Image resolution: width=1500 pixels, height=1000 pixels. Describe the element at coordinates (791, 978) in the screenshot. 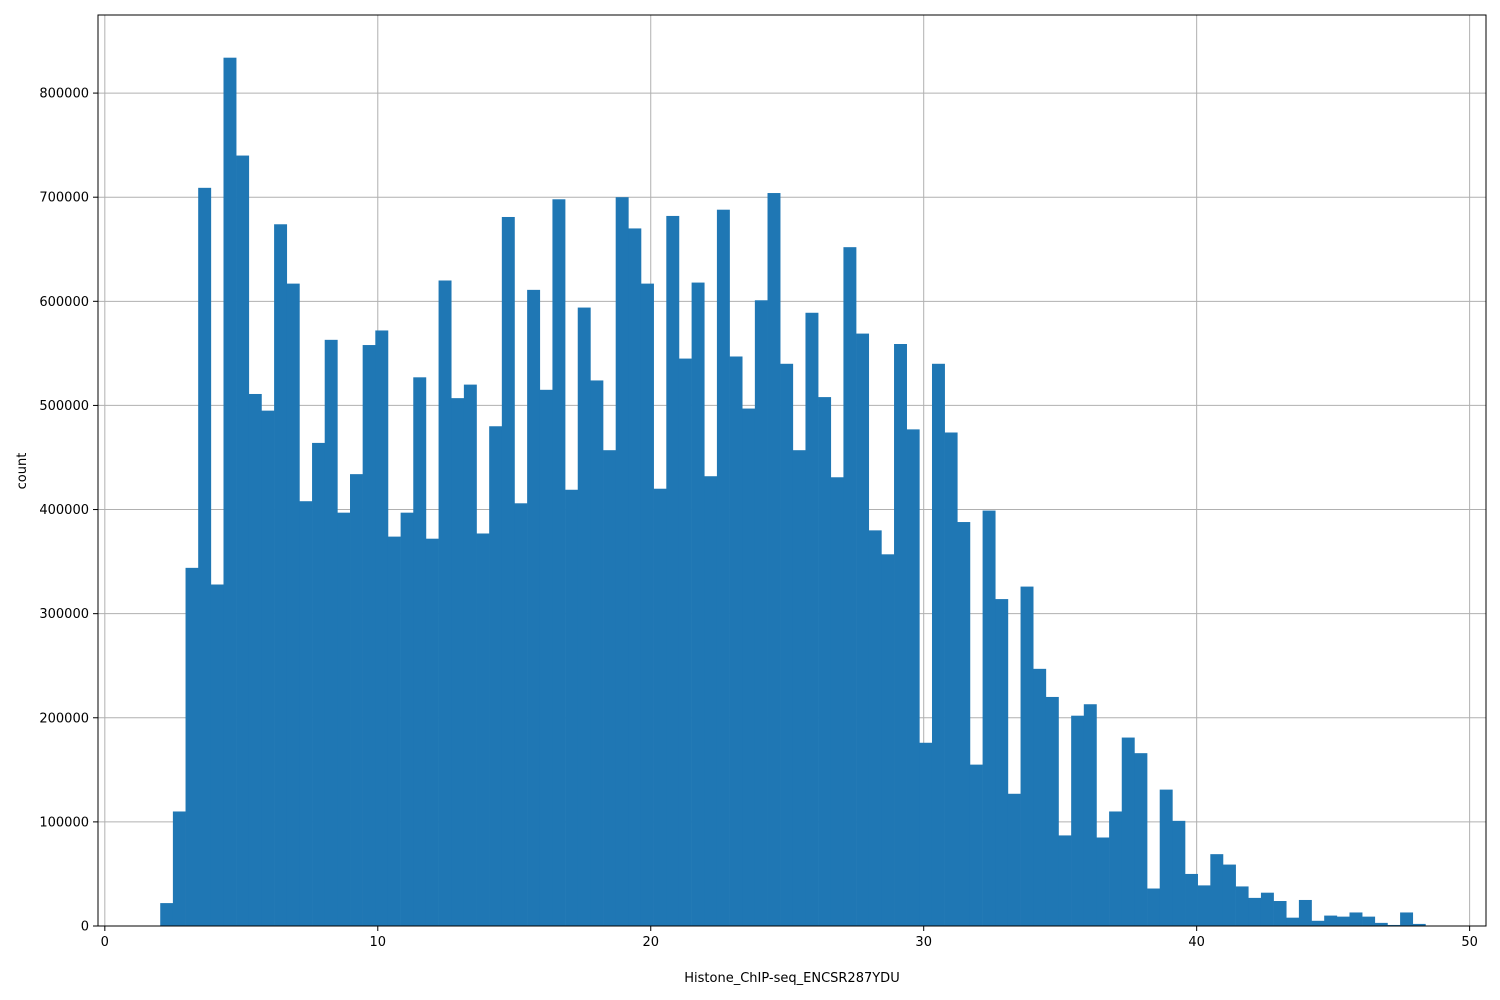

I see `x-axis-label: Histone_ChIP-seq_ENCSR287YDU` at that location.